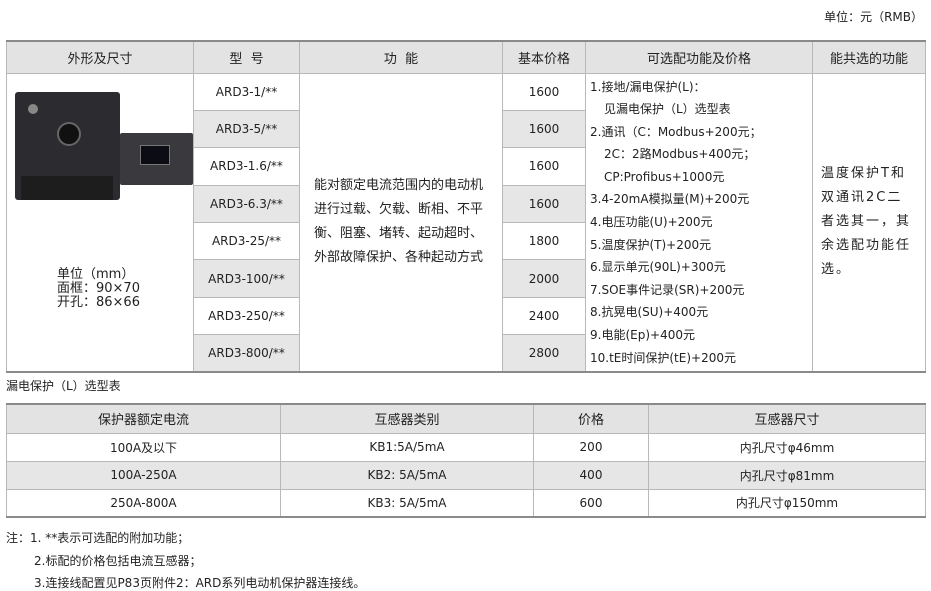  I want to click on dim-unit: 单位（mm）, so click(96, 274).